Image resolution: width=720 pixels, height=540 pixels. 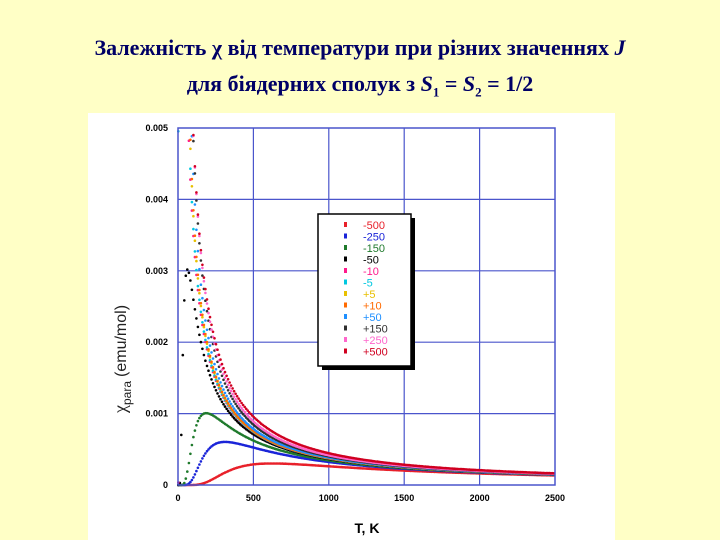 I want to click on title-chi: χ, so click(x=217, y=47).